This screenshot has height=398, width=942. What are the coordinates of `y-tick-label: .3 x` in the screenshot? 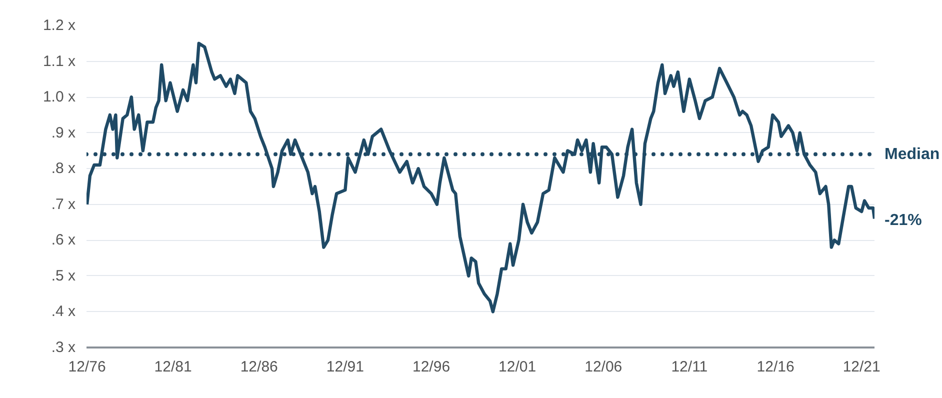 It's located at (63, 347).